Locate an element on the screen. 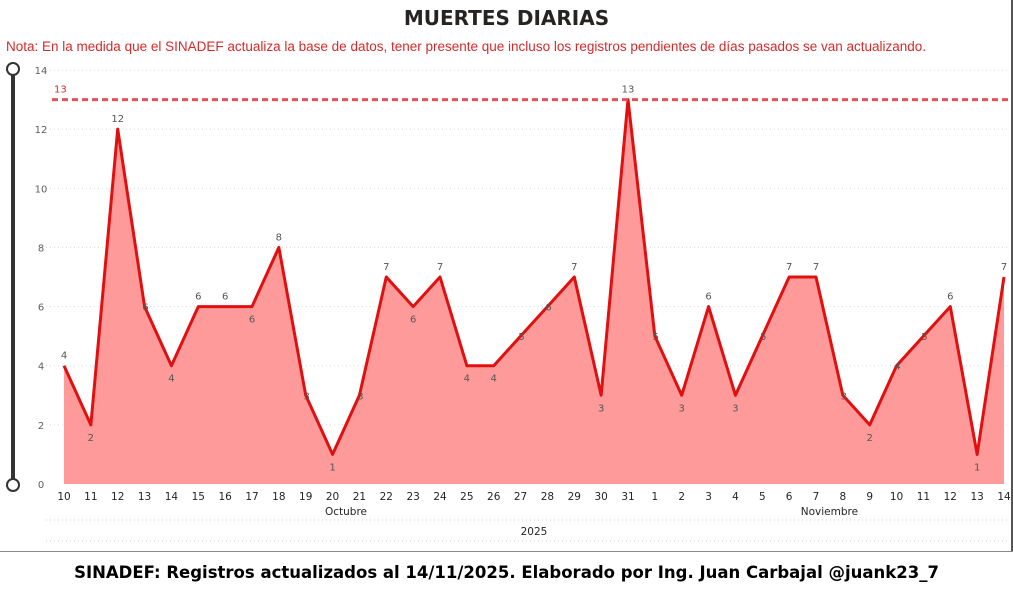 Image resolution: width=1013 pixels, height=591 pixels. x-tick-label: 19 is located at coordinates (305, 497).